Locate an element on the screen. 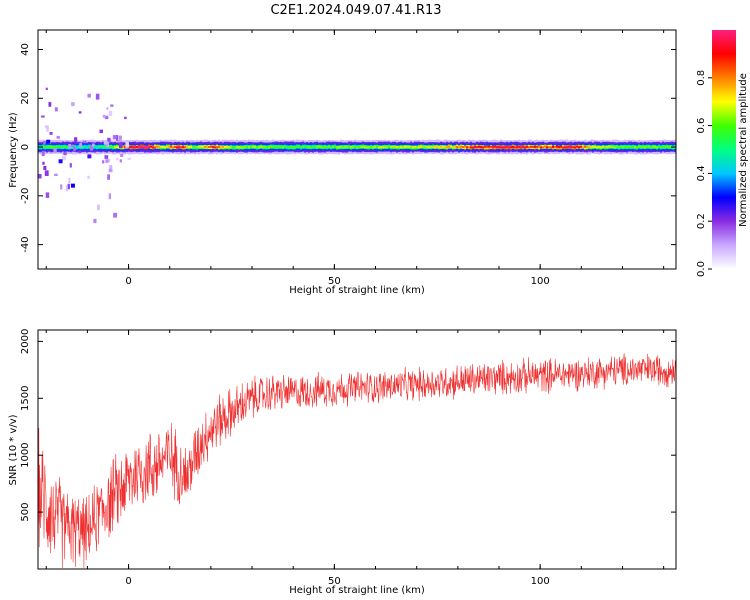 This screenshot has height=600, width=750. snr-y-label: SNR (10 * v/v) is located at coordinates (13, 449).